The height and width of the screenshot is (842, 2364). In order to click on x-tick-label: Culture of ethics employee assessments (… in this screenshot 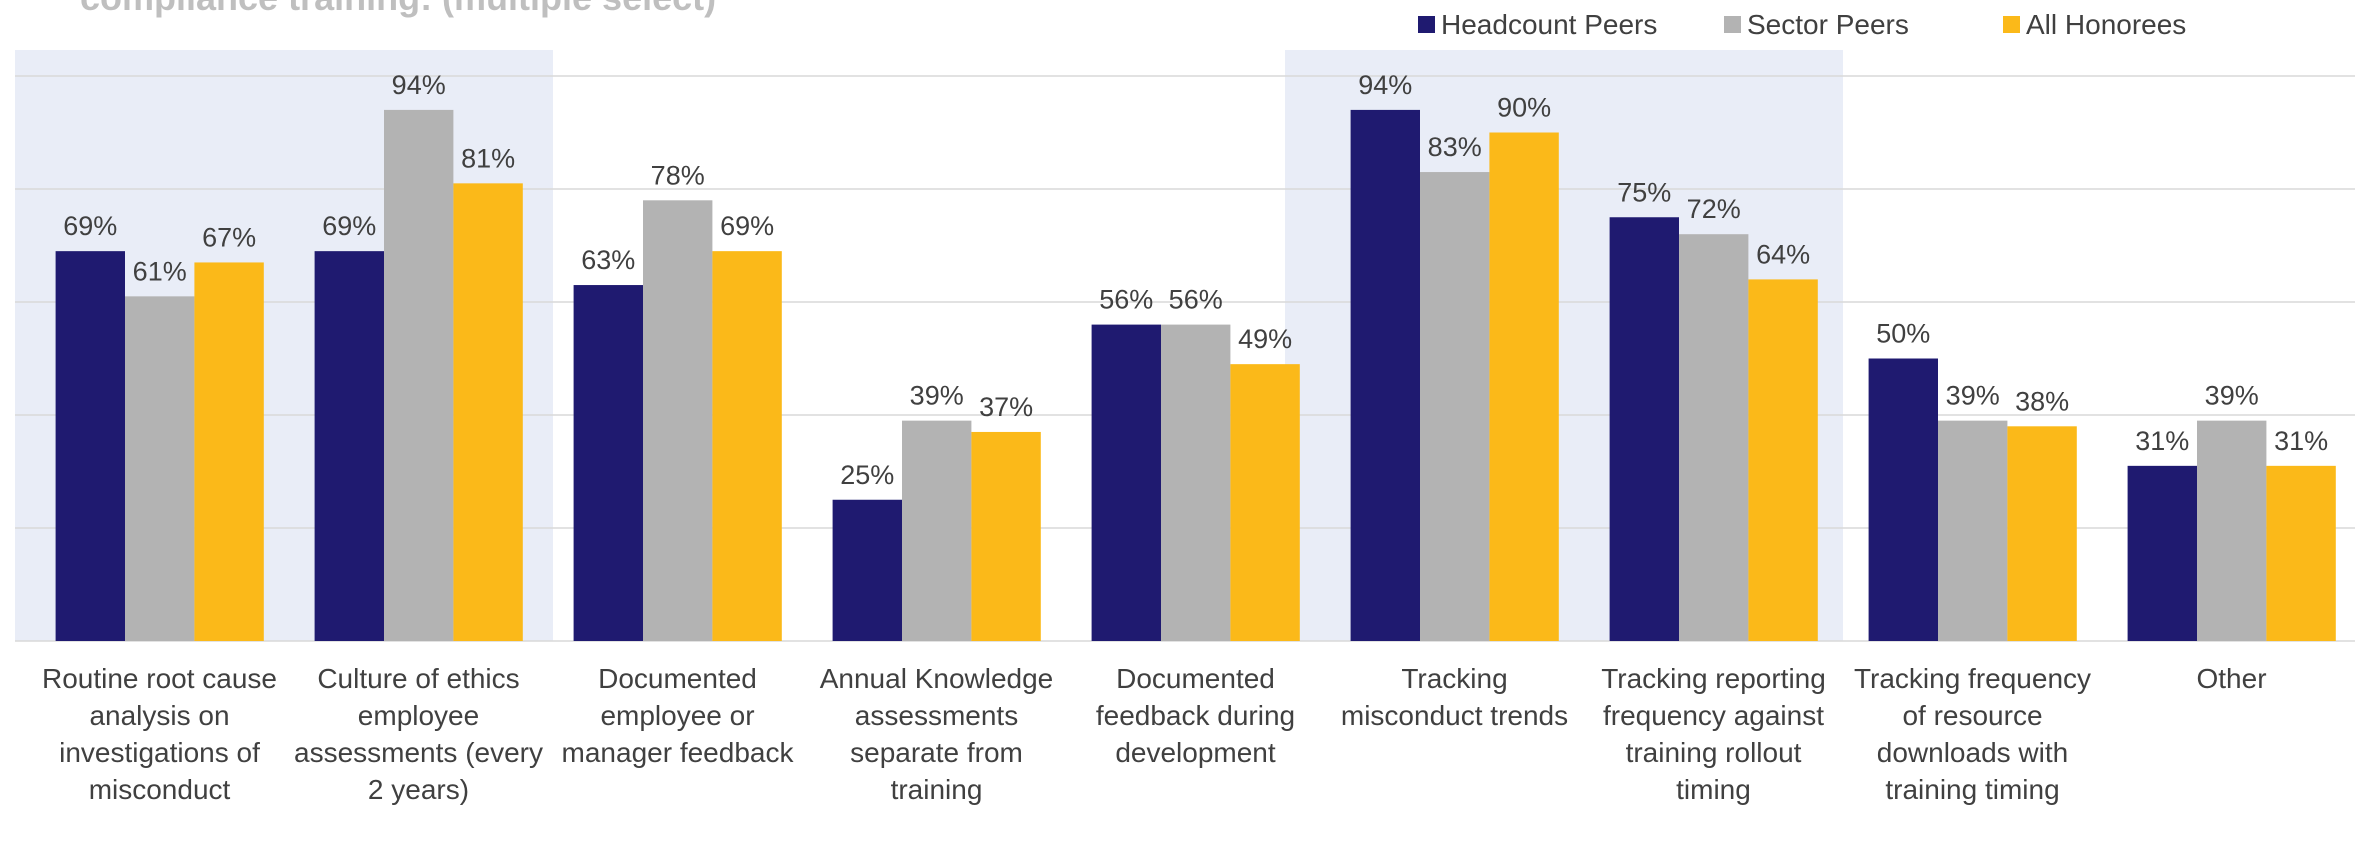, I will do `click(418, 734)`.